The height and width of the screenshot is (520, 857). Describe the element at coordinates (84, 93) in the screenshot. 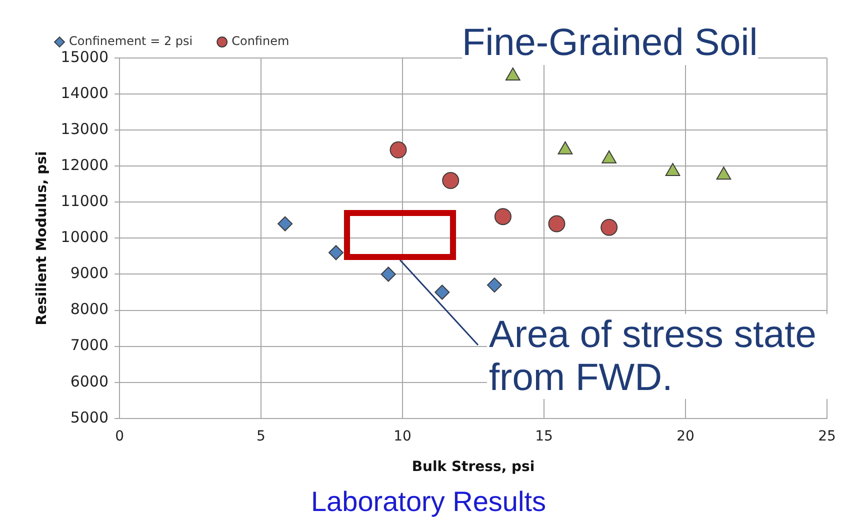

I see `y-tick-label: 14000` at that location.